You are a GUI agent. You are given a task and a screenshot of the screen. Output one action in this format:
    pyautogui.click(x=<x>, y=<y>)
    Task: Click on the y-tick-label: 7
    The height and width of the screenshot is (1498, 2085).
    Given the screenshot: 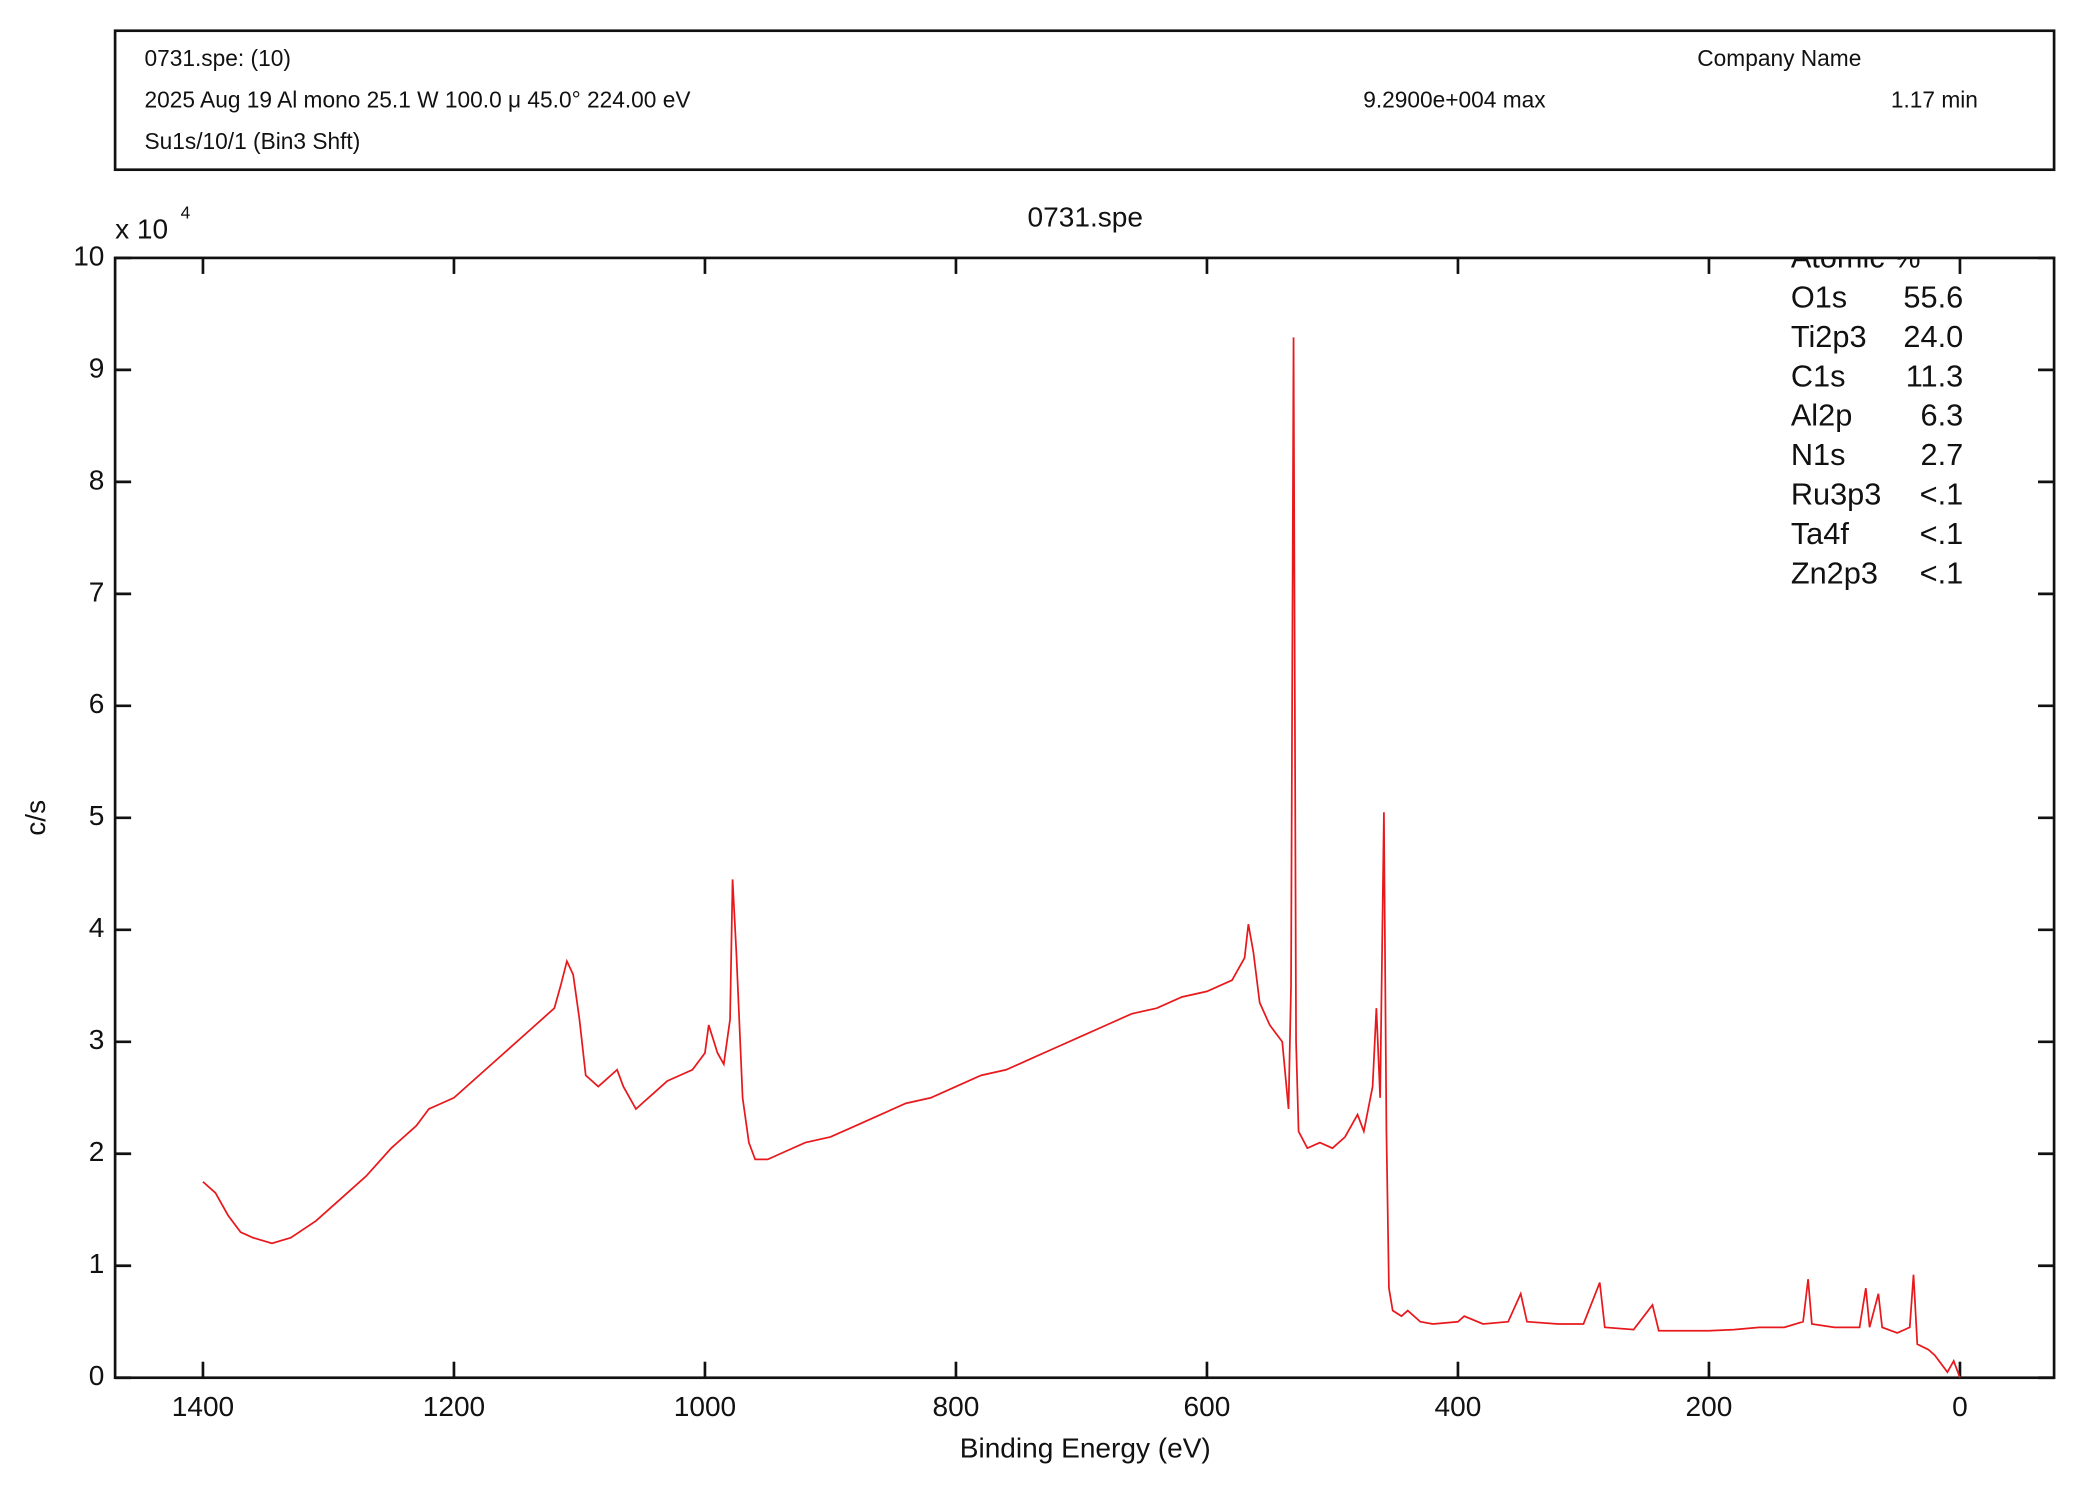 What is the action you would take?
    pyautogui.click(x=97, y=591)
    